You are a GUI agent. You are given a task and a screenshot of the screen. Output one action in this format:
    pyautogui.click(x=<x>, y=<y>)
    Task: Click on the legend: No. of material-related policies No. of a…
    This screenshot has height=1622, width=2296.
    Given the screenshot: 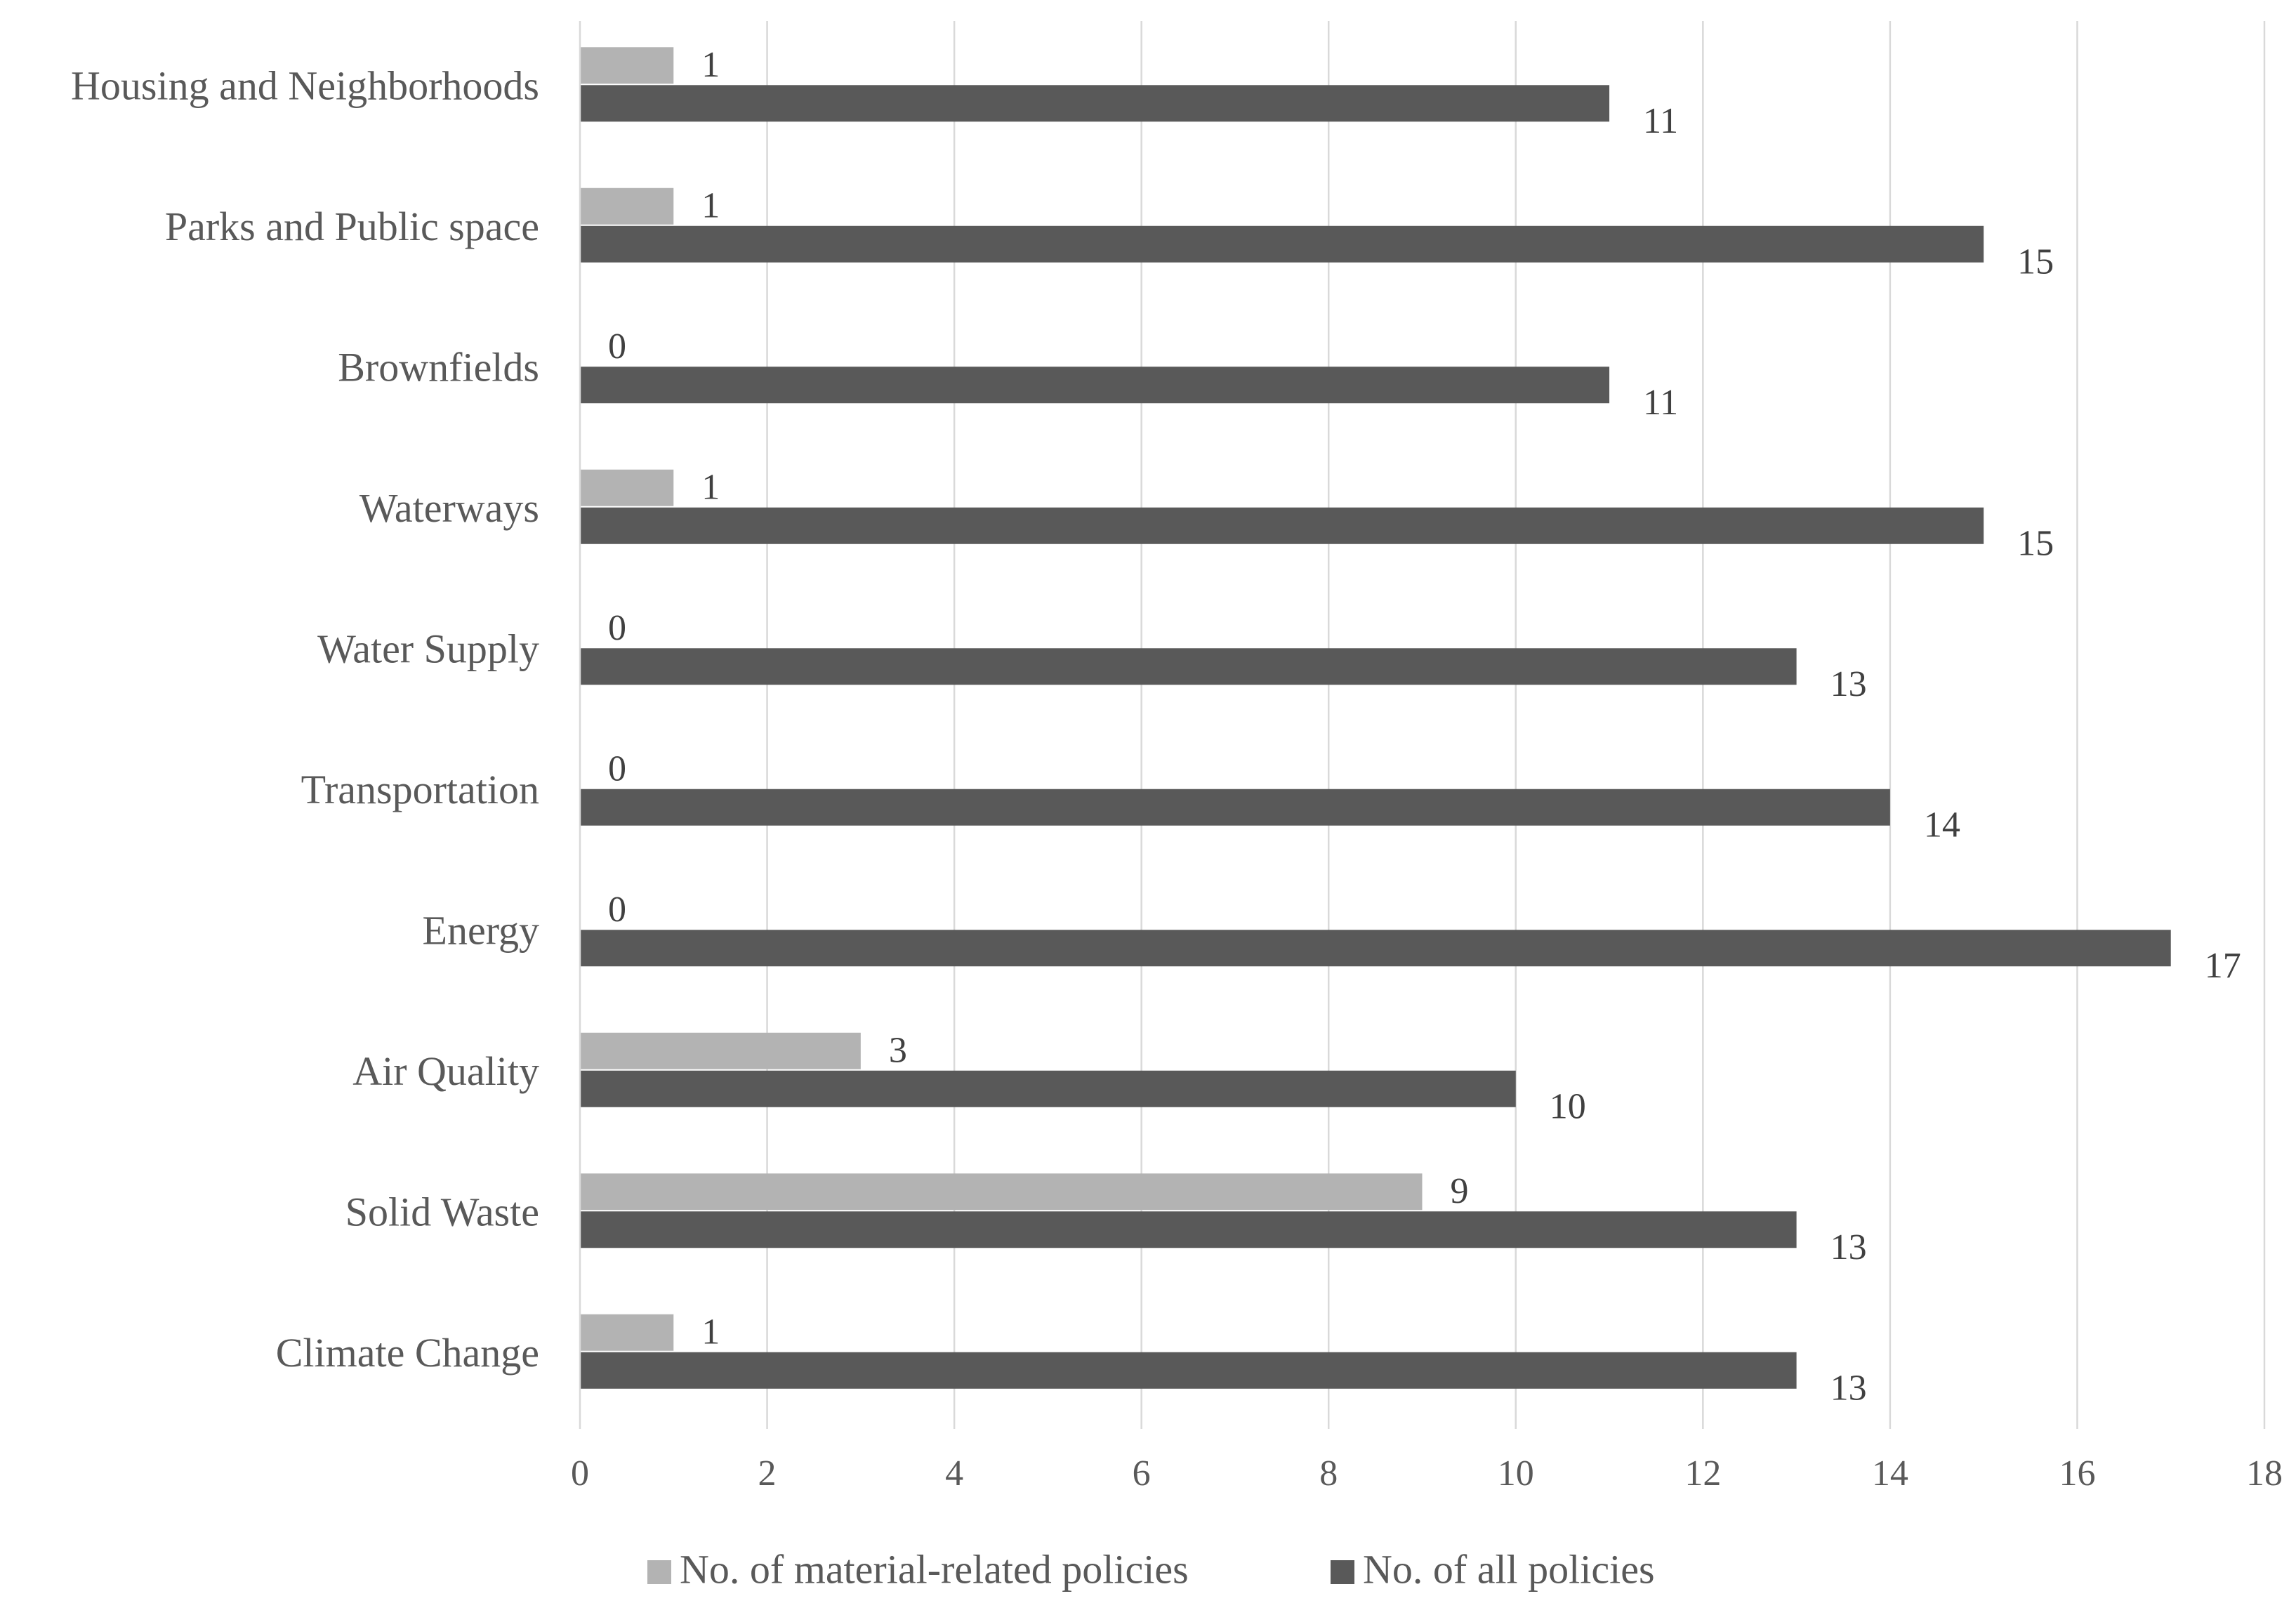 What is the action you would take?
    pyautogui.click(x=1151, y=1569)
    